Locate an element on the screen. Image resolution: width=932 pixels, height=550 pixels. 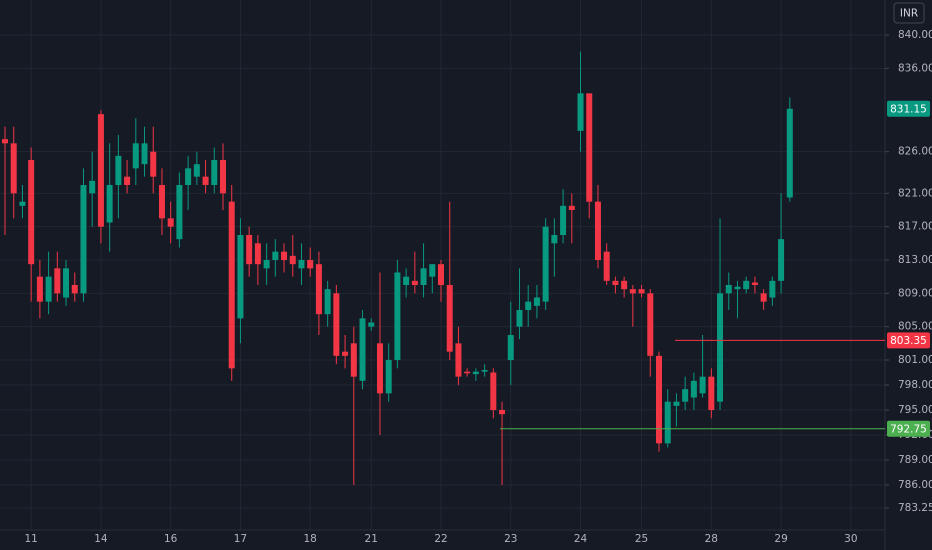
y-tick-label: 809.00 is located at coordinates (915, 293).